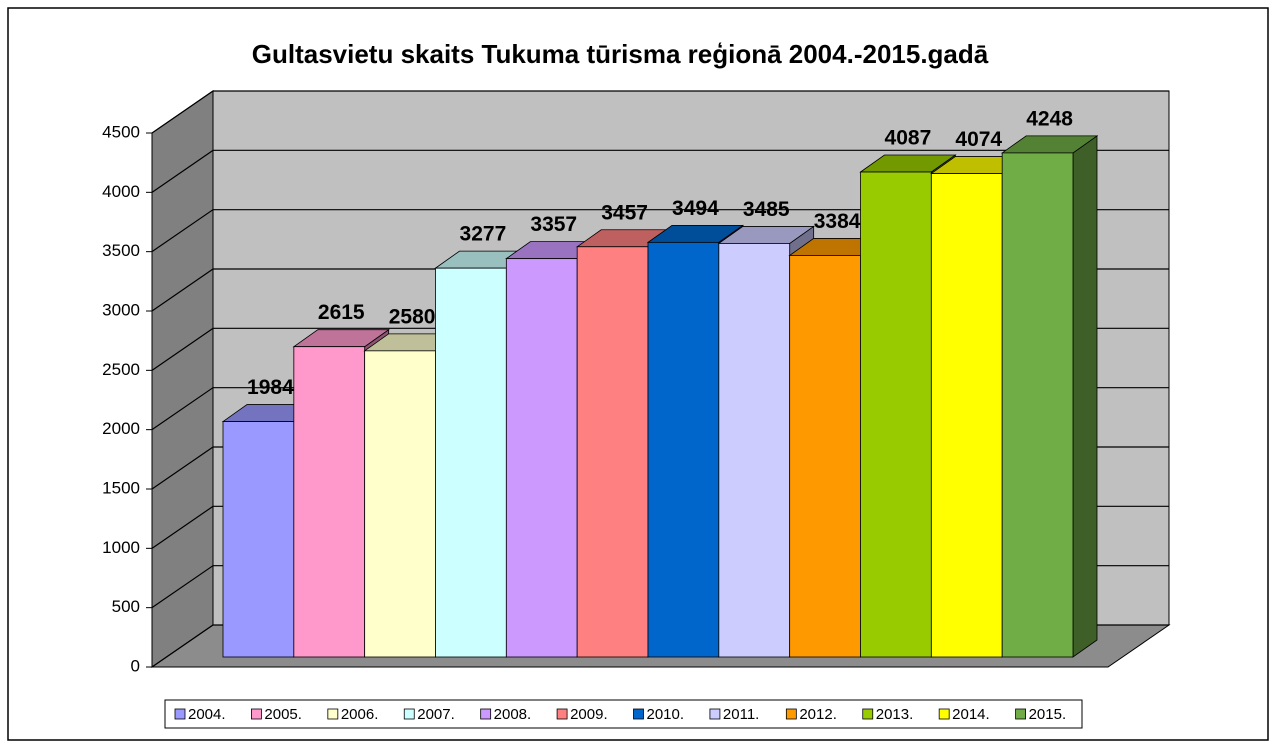 Image resolution: width=1277 pixels, height=747 pixels. Describe the element at coordinates (360, 714) in the screenshot. I see `legend-label: 2006.` at that location.